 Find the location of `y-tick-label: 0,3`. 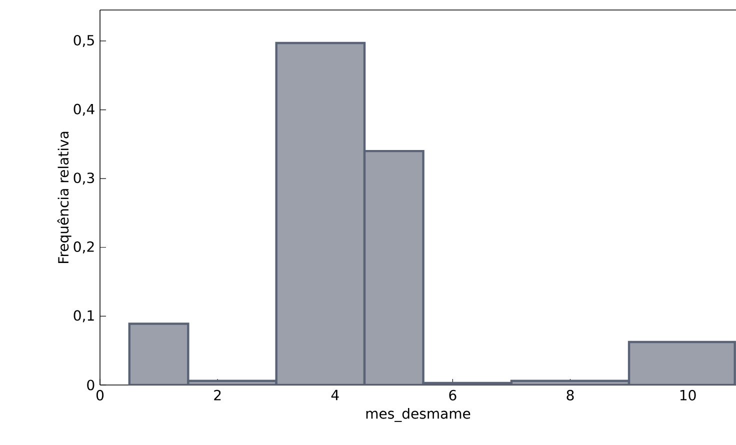

y-tick-label: 0,3 is located at coordinates (84, 178).